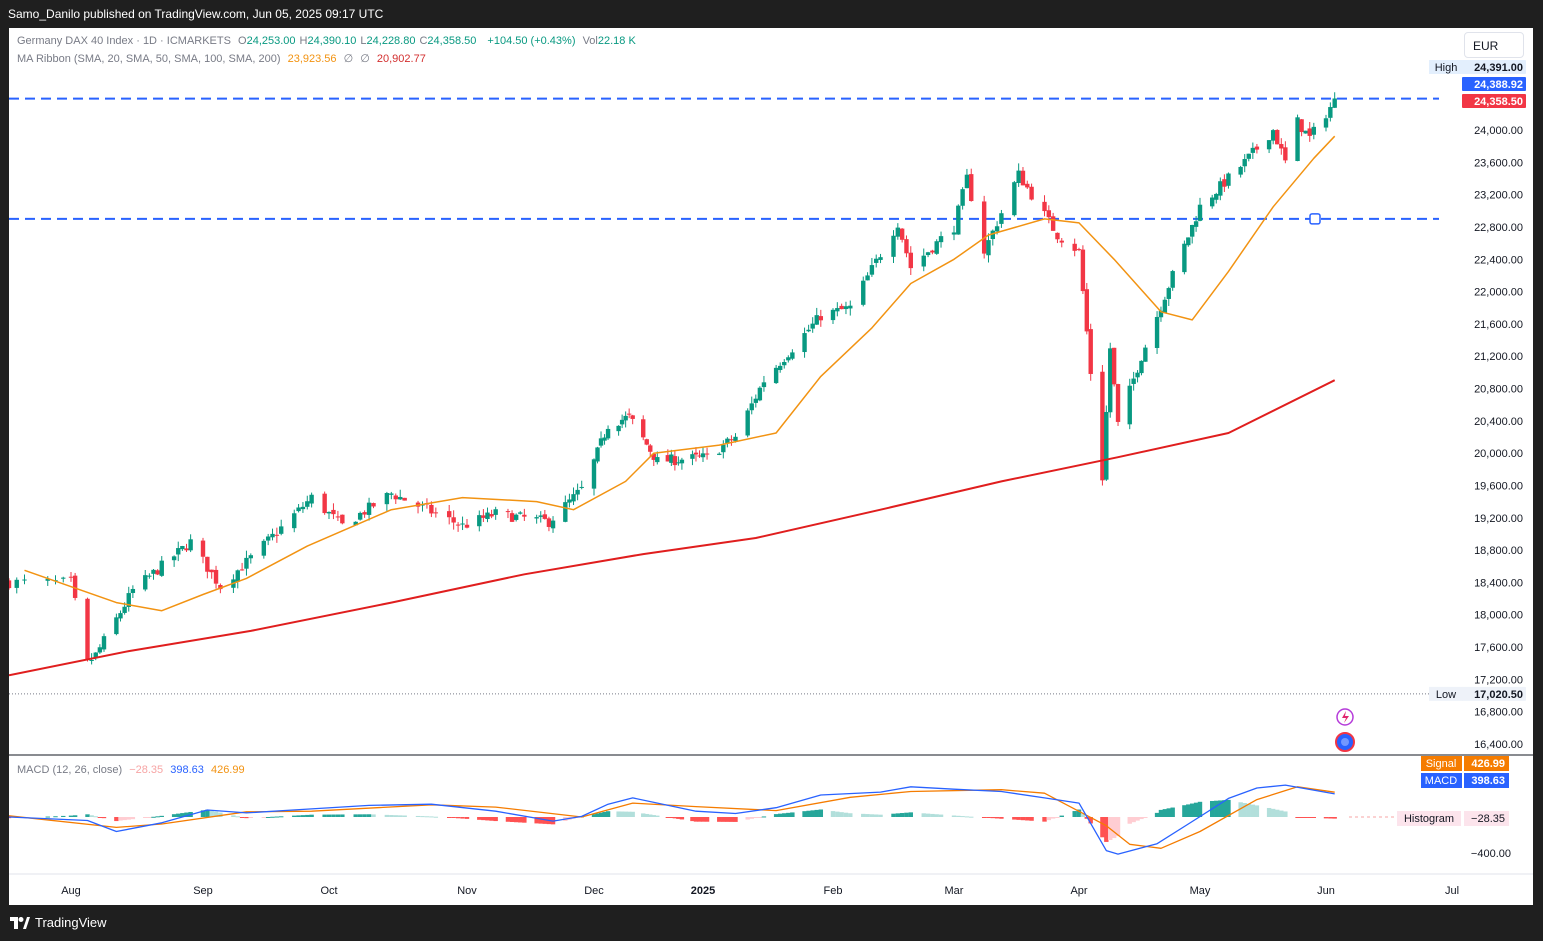 Image resolution: width=1543 pixels, height=941 pixels. I want to click on currency-button: EUR, so click(1494, 45).